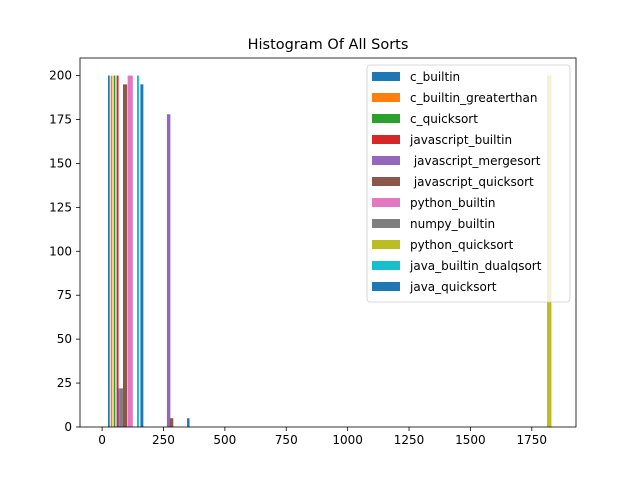  I want to click on x-tick-label: 1500, so click(470, 440).